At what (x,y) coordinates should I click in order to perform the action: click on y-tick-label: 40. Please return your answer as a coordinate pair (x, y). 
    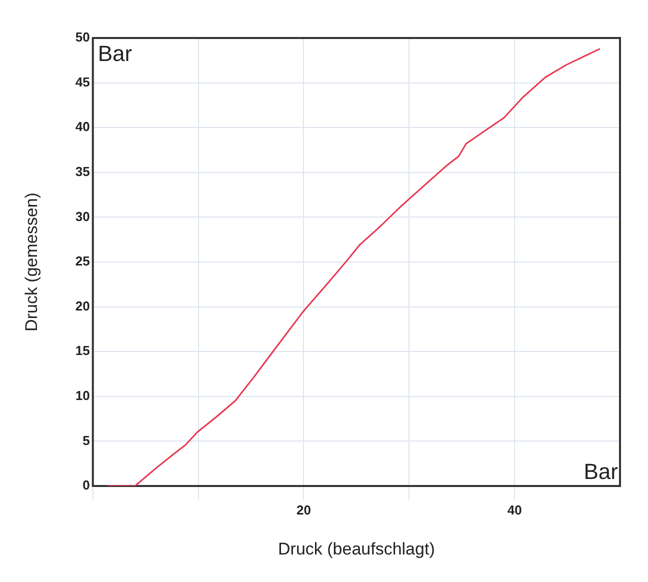
    Looking at the image, I should click on (82, 126).